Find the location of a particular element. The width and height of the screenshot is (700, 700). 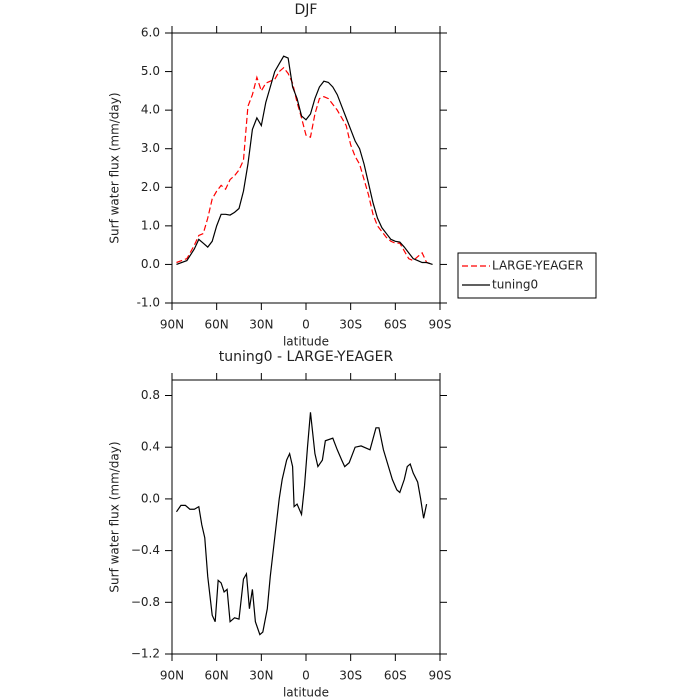

plot-frame is located at coordinates (306, 168).